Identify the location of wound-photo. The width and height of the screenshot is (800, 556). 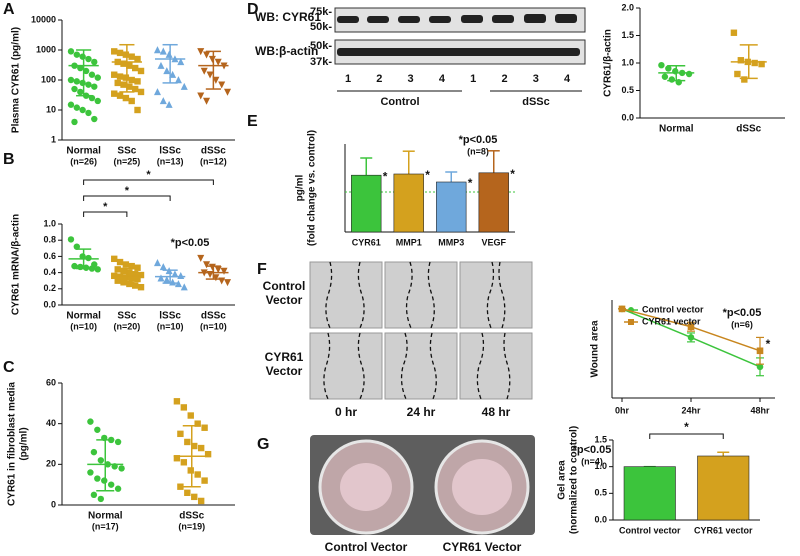
(346, 295).